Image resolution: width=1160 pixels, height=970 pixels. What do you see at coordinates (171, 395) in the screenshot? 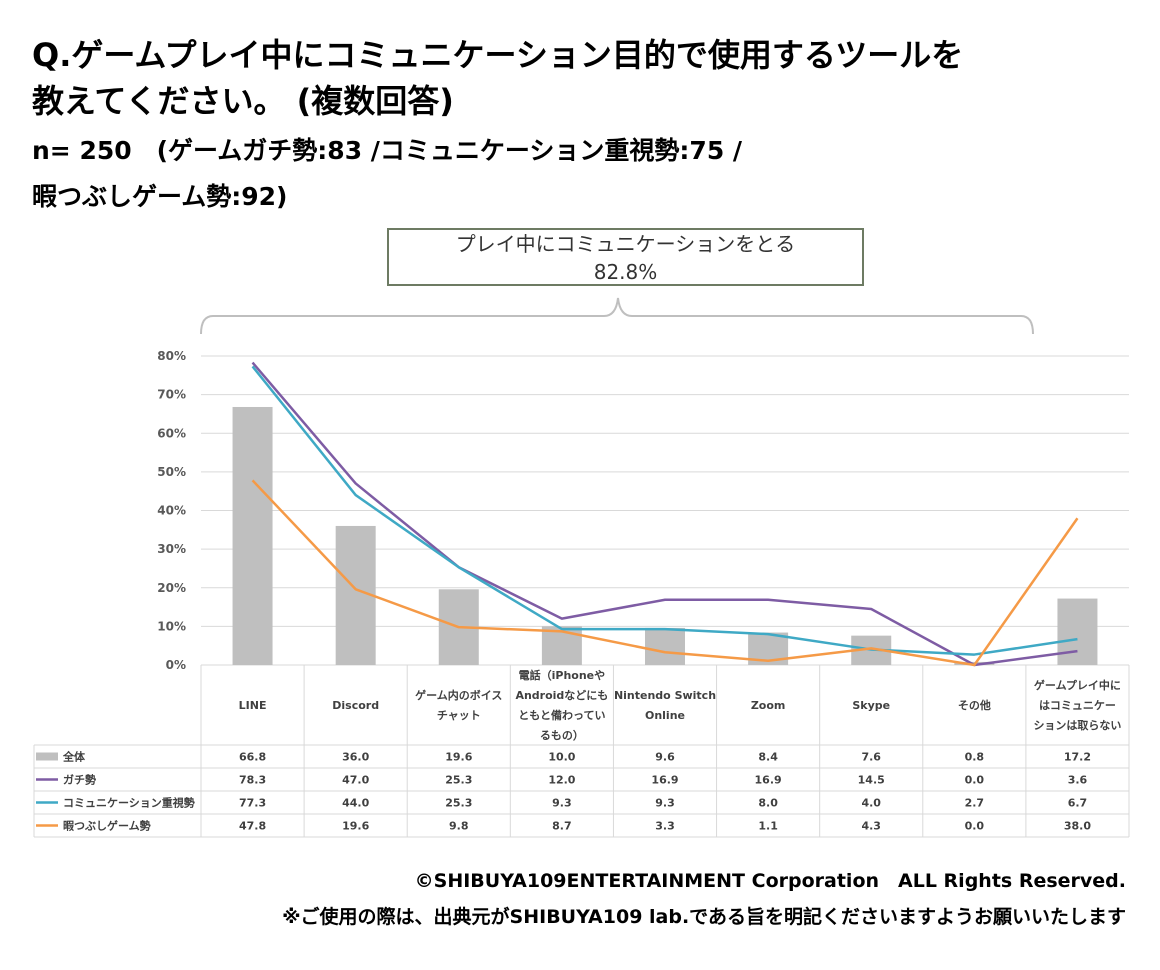
I see `y-tick-label: 70%` at bounding box center [171, 395].